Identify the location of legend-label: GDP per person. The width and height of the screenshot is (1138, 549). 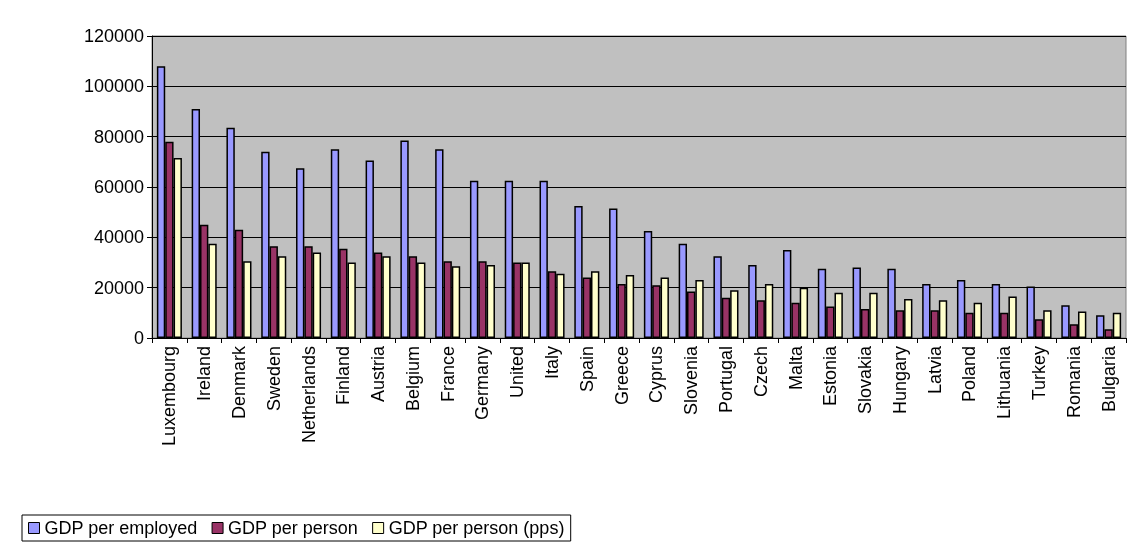
(293, 528).